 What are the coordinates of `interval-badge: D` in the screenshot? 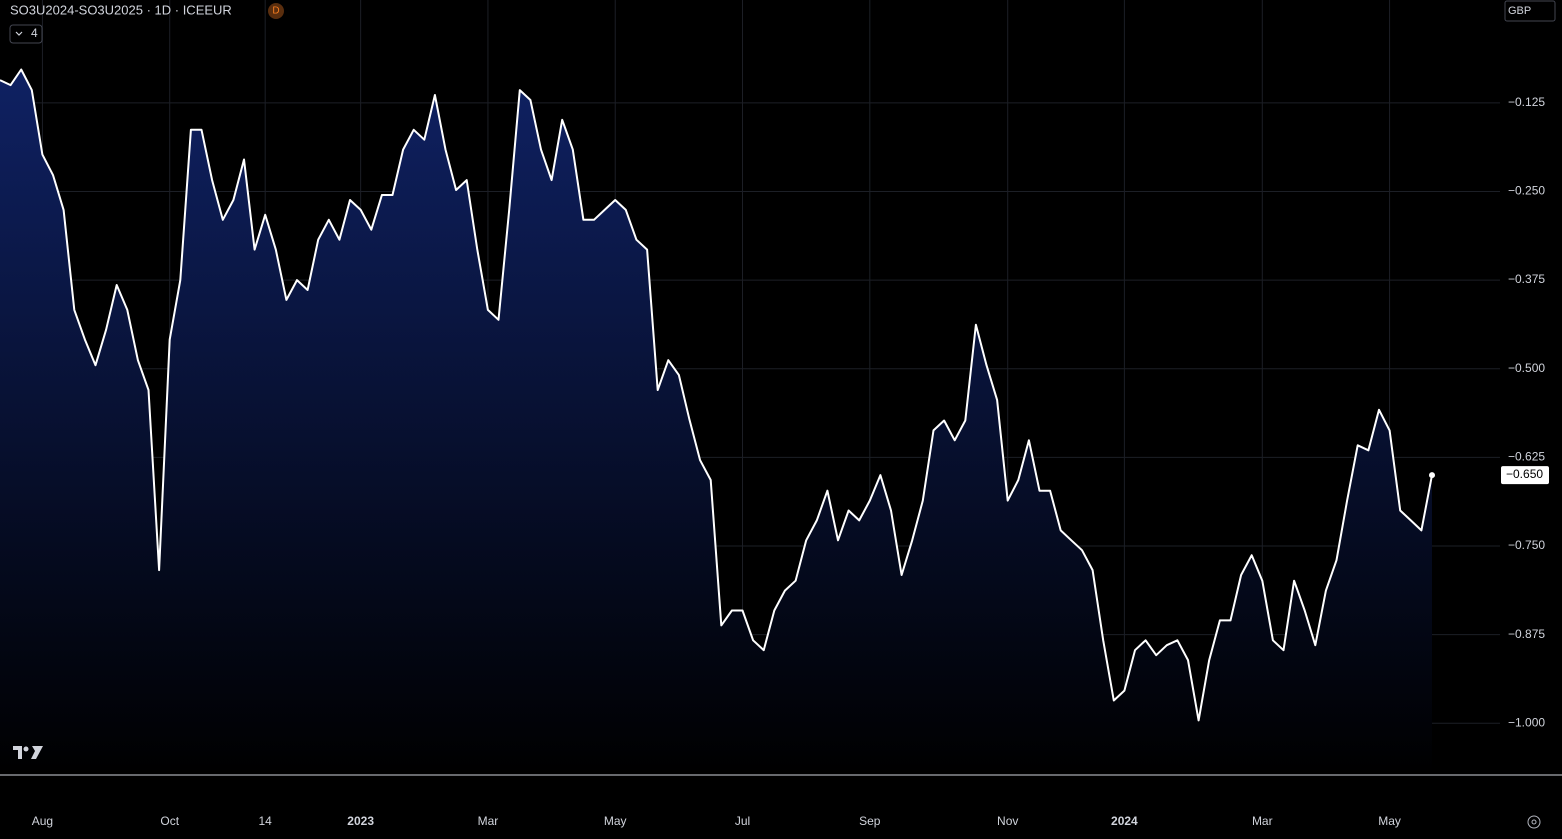 It's located at (275, 11).